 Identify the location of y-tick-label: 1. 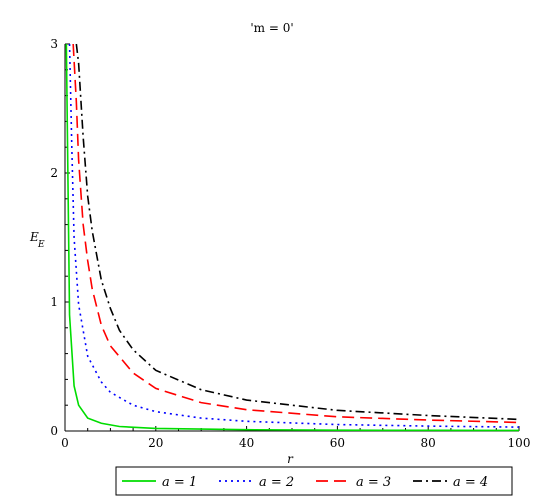
(54, 302).